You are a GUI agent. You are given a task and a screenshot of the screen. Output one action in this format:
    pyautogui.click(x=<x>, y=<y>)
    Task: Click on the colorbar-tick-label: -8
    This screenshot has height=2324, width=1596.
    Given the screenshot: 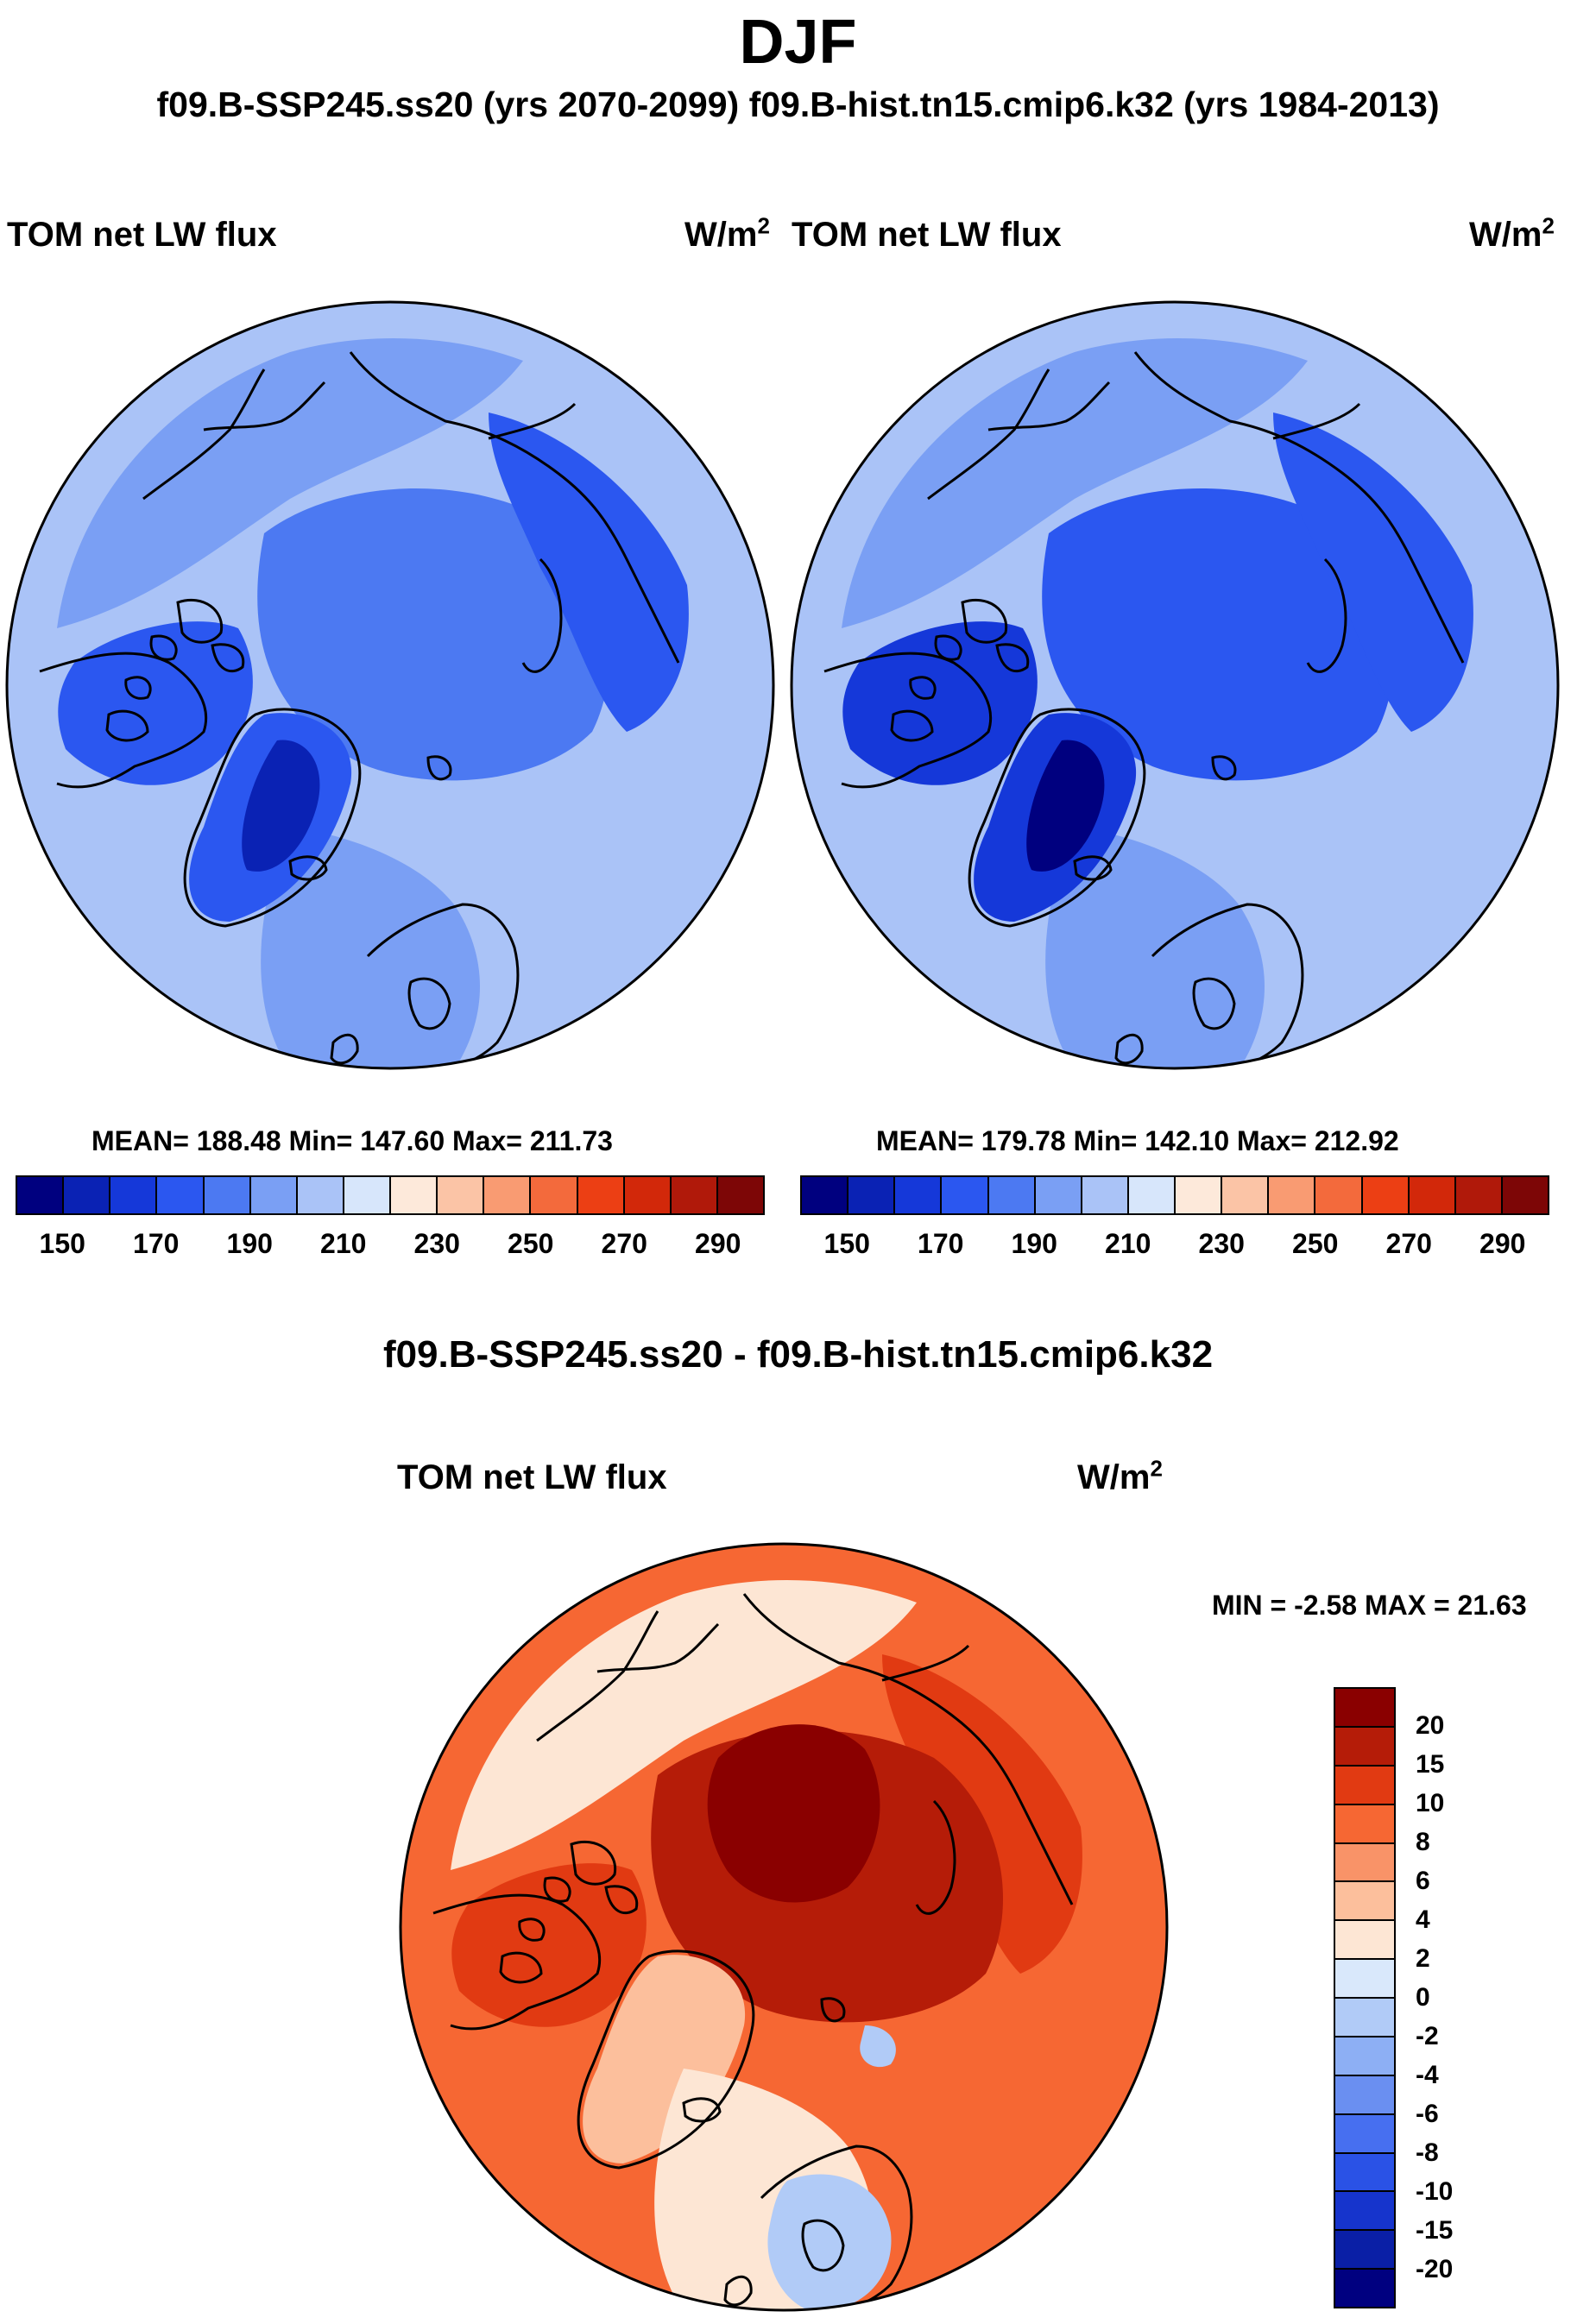 What is the action you would take?
    pyautogui.click(x=1427, y=2152)
    